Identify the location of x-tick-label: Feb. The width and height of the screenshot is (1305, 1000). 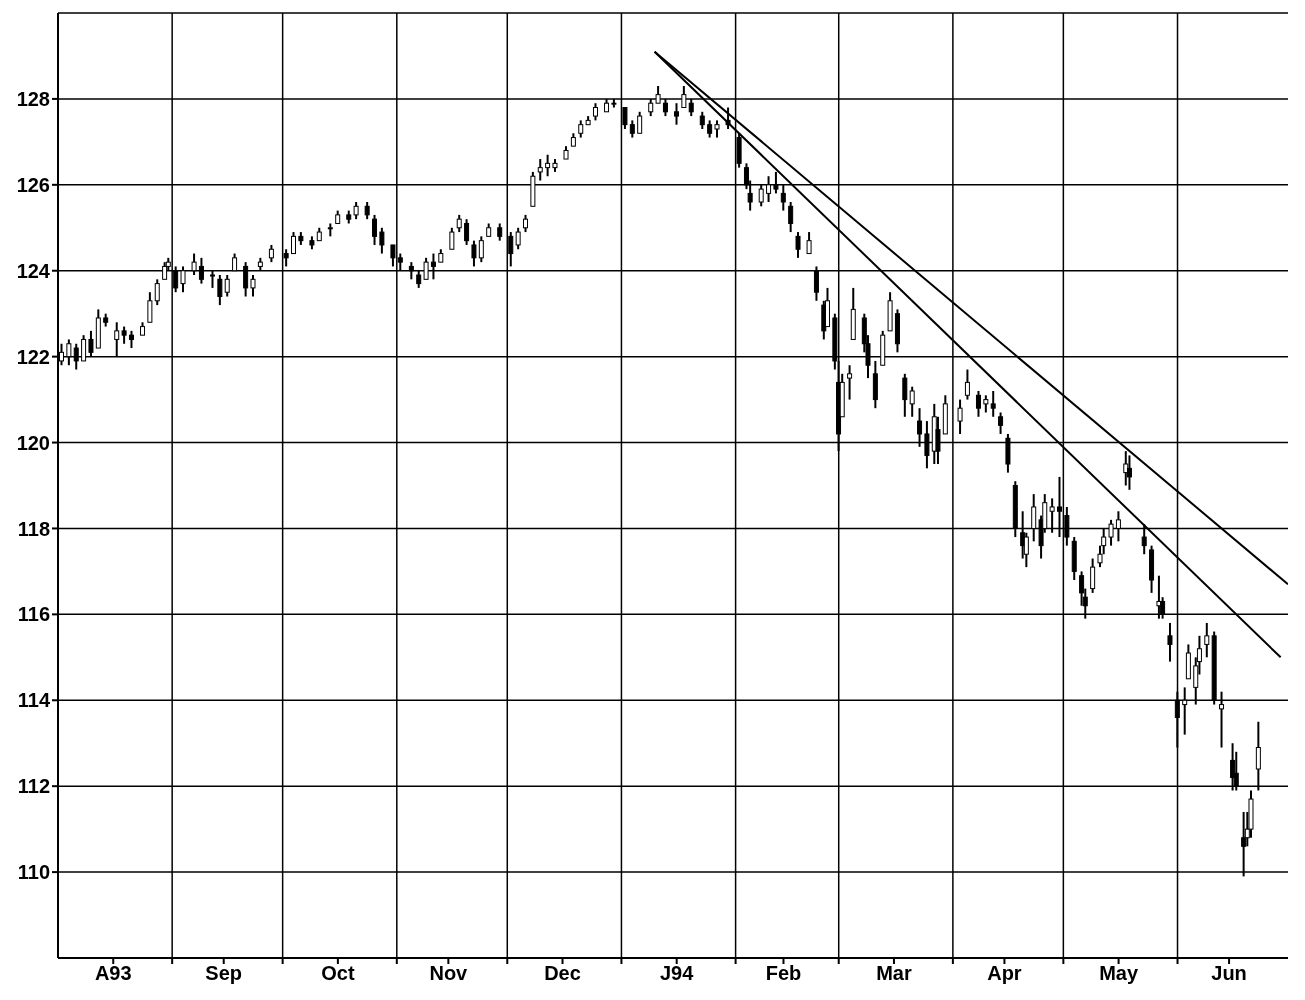
(783, 973).